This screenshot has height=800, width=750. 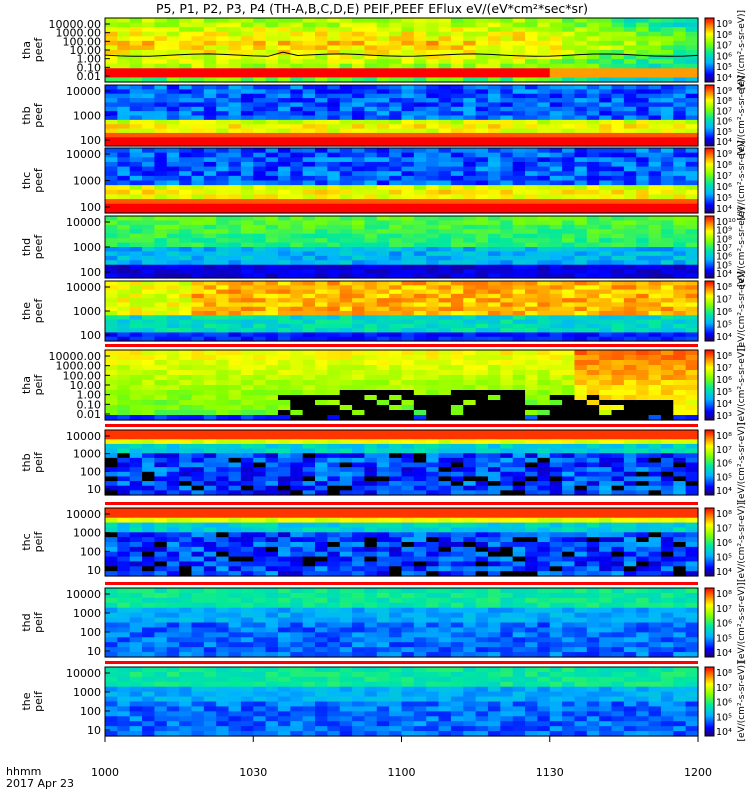 I want to click on y-tick-label: 10000, so click(x=83, y=287).